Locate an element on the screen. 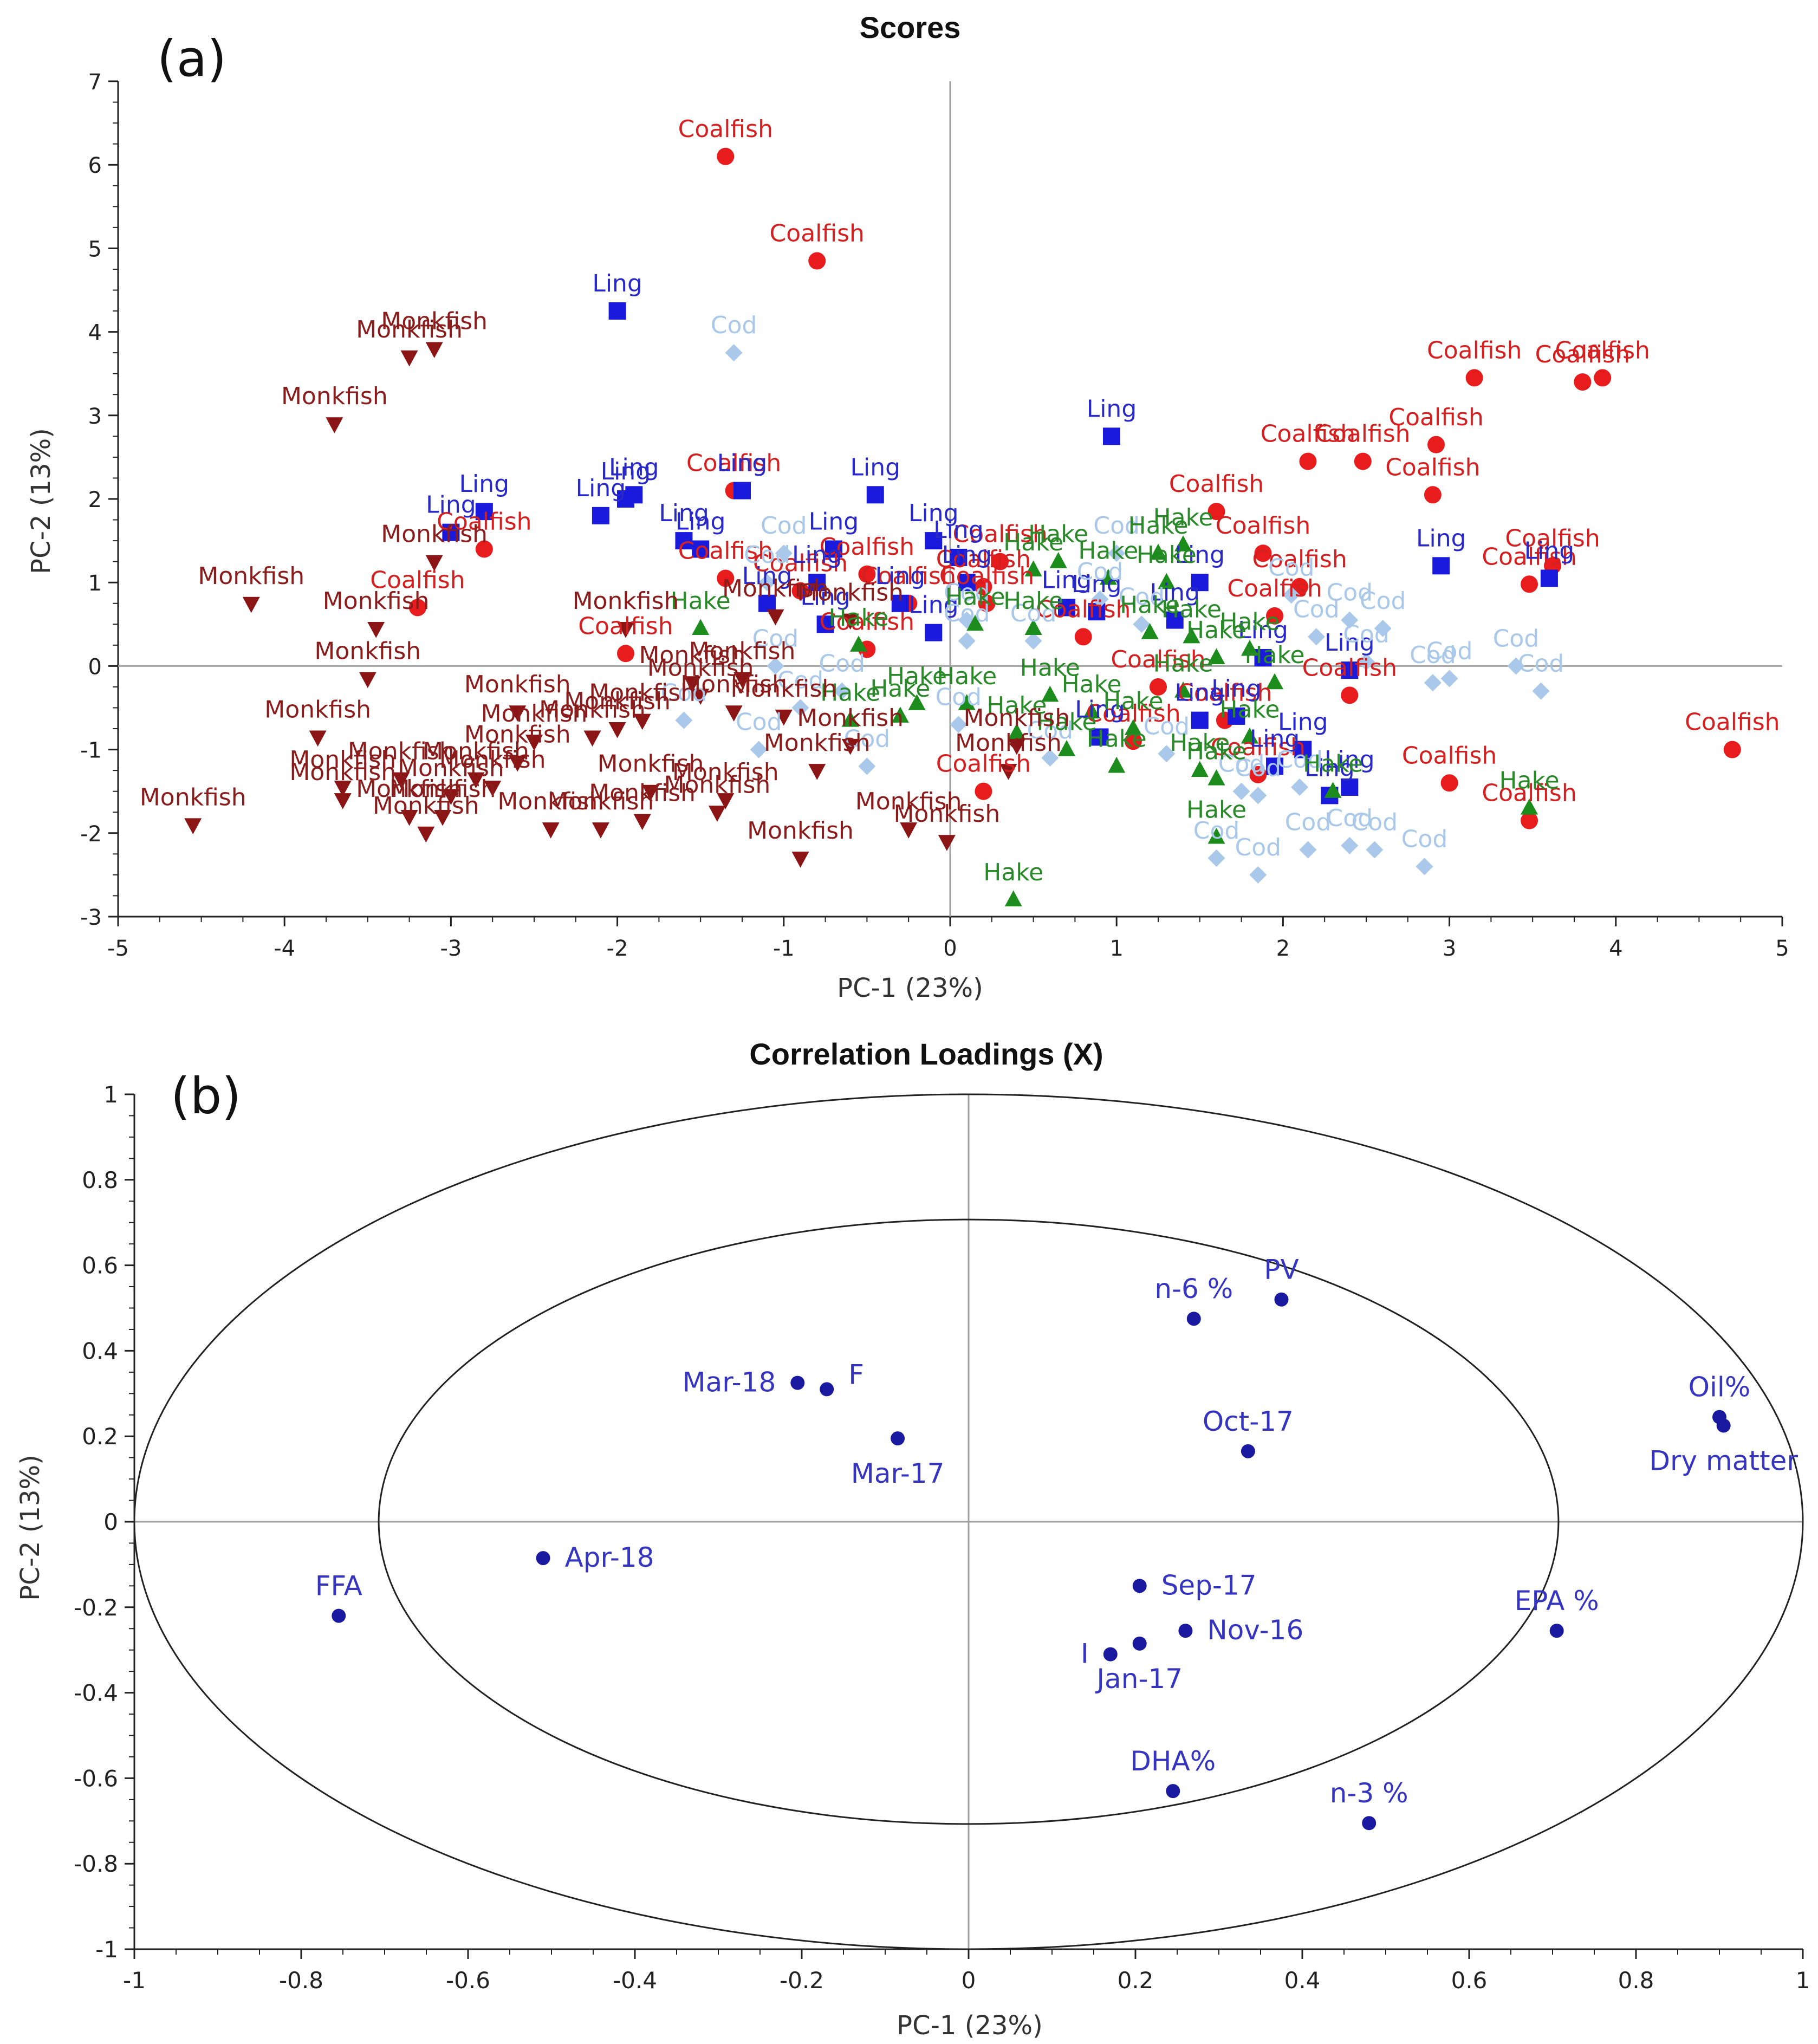 The image size is (1818, 2044). loading-label: Mar-17 is located at coordinates (898, 1473).